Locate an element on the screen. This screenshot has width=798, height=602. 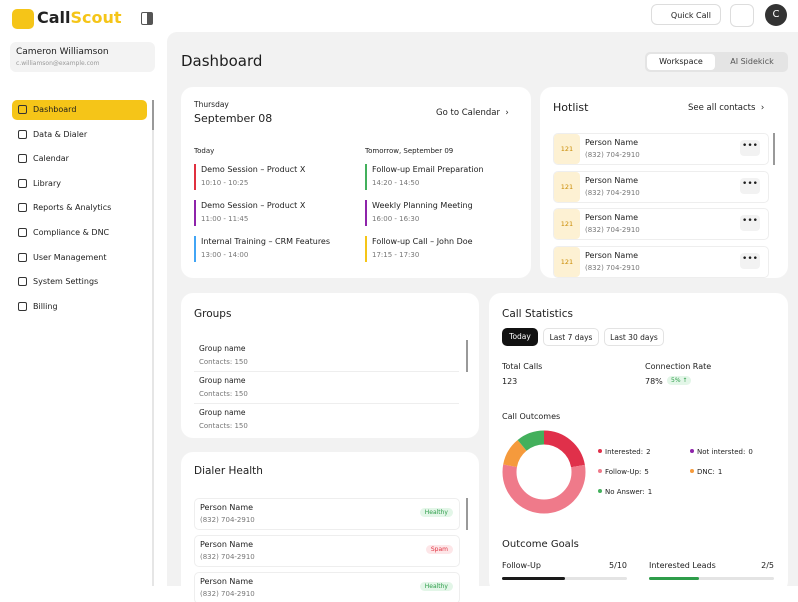
donut-chart is located at coordinates (544, 472).